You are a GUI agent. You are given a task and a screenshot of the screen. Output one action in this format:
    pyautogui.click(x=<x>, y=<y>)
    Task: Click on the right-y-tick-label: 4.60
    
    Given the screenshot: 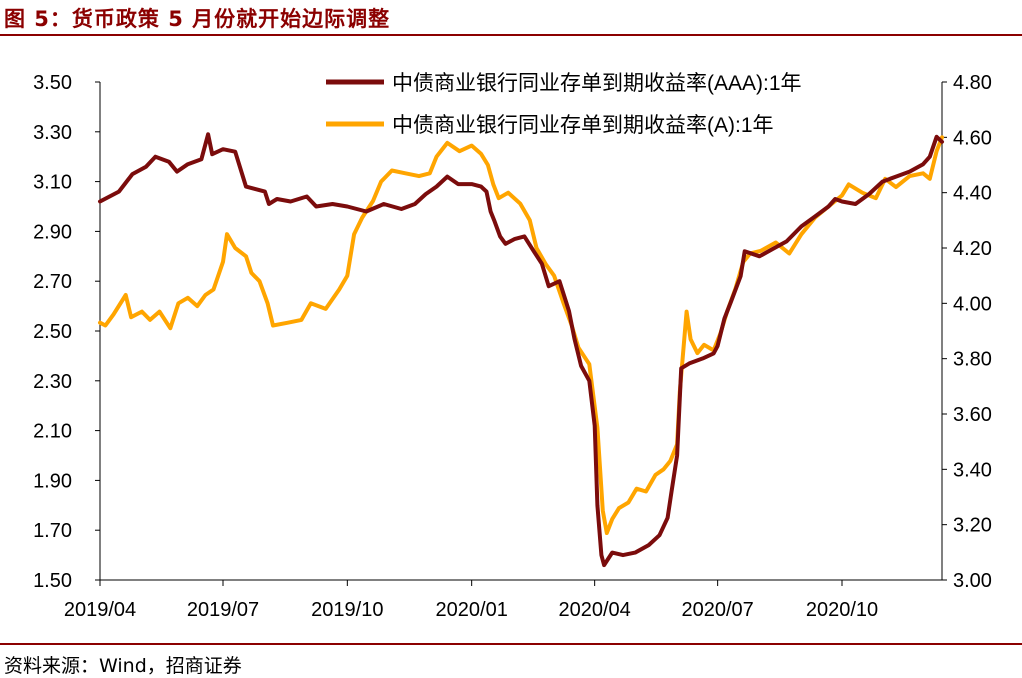 What is the action you would take?
    pyautogui.click(x=972, y=138)
    